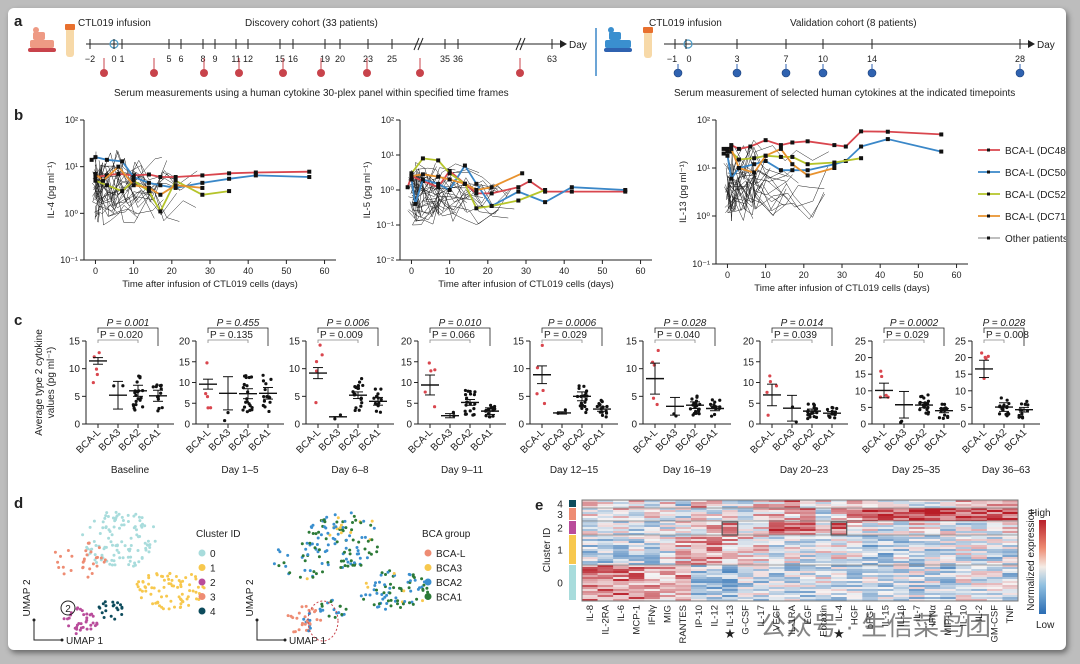 The height and width of the screenshot is (664, 1080). What do you see at coordinates (71, 120) in the screenshot?
I see `y-tick-label: 10²` at bounding box center [71, 120].